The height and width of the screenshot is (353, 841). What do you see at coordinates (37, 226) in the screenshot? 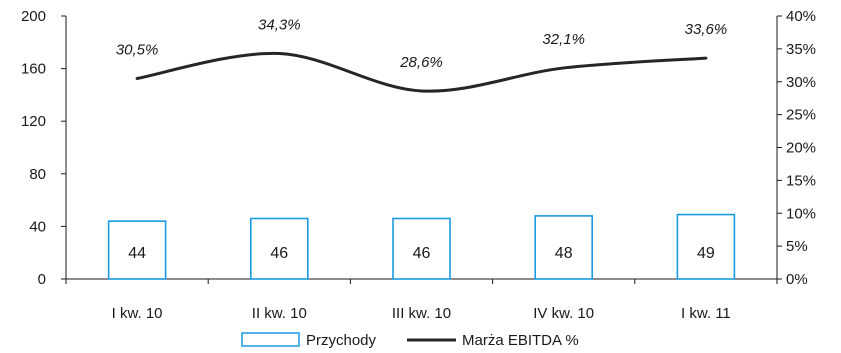
I see `left-tick-label: 40` at bounding box center [37, 226].